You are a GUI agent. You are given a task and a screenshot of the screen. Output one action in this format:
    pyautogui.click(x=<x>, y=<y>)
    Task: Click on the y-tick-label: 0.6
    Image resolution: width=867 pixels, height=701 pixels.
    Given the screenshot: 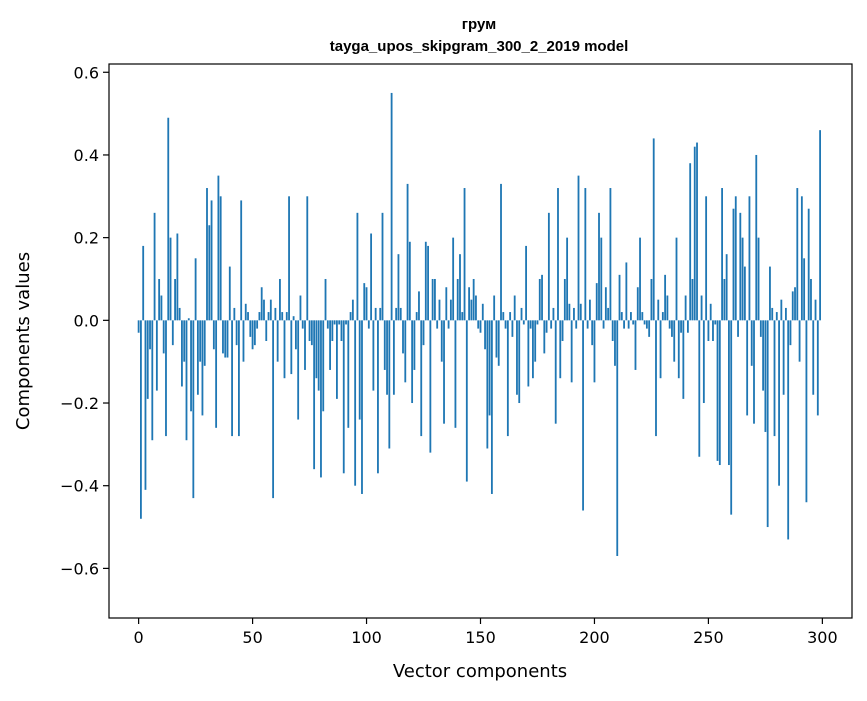 What is the action you would take?
    pyautogui.click(x=86, y=72)
    